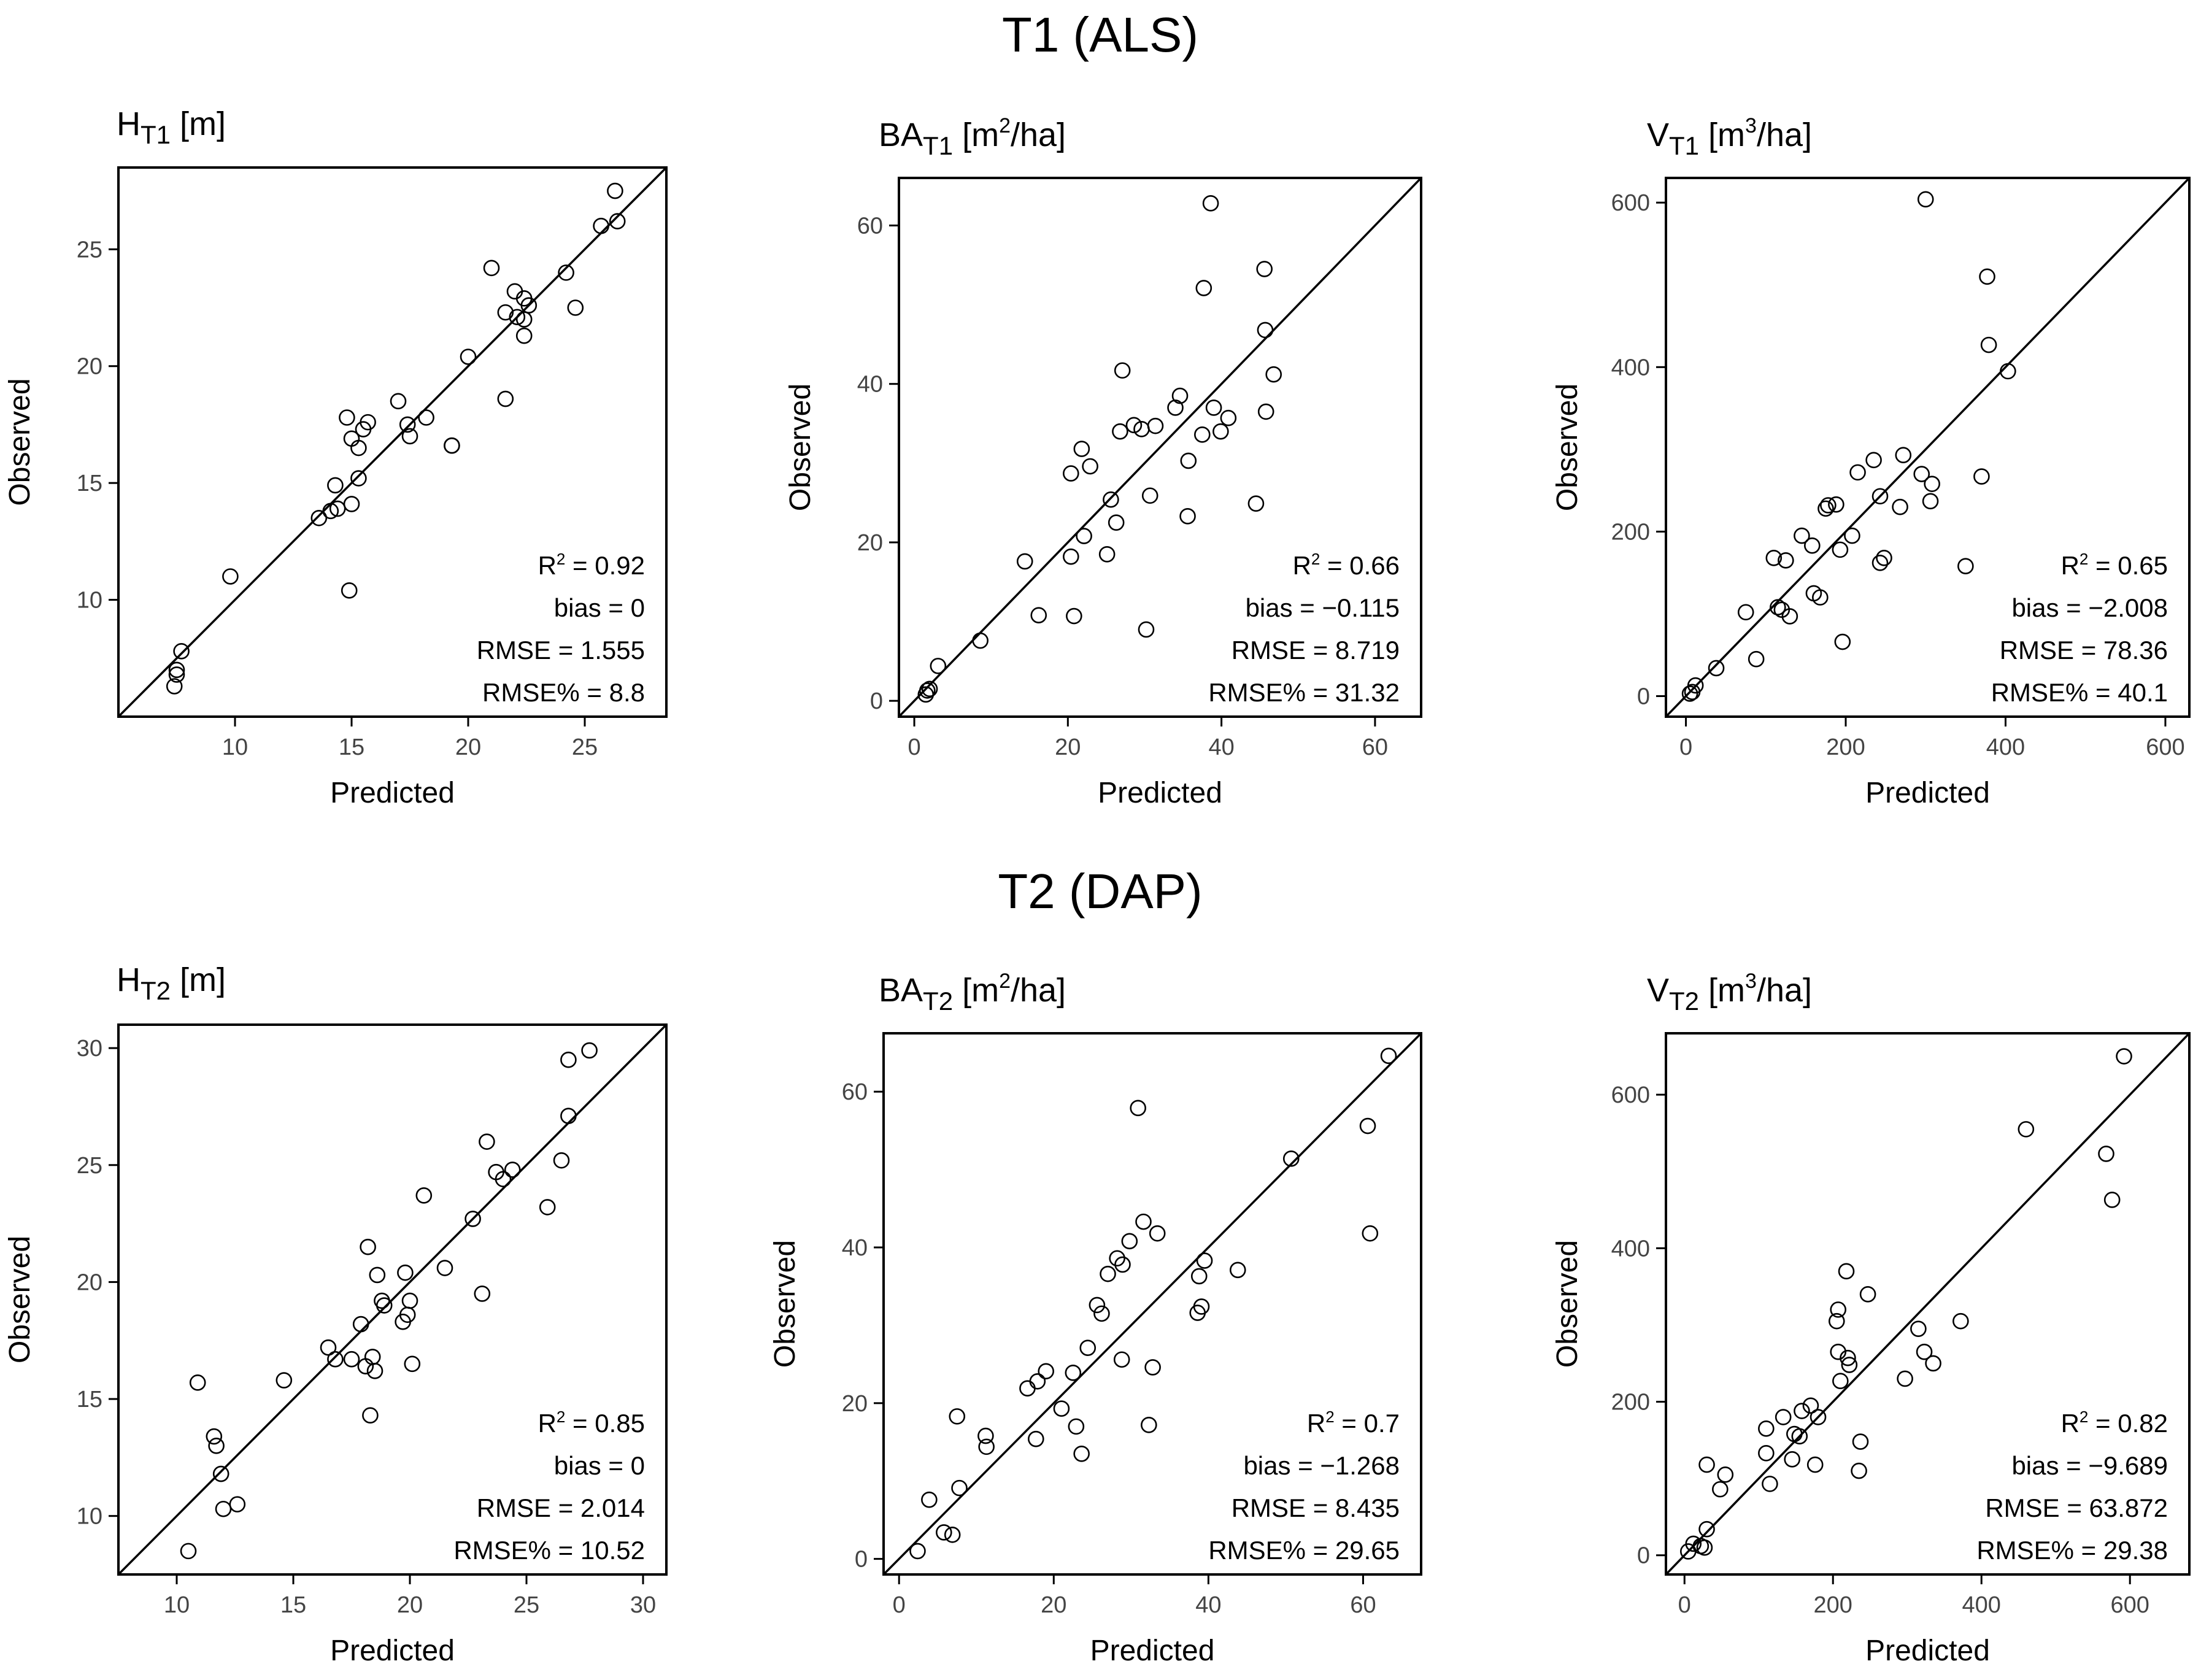  Describe the element at coordinates (1208, 1605) in the screenshot. I see `x-tick-label: 40` at that location.